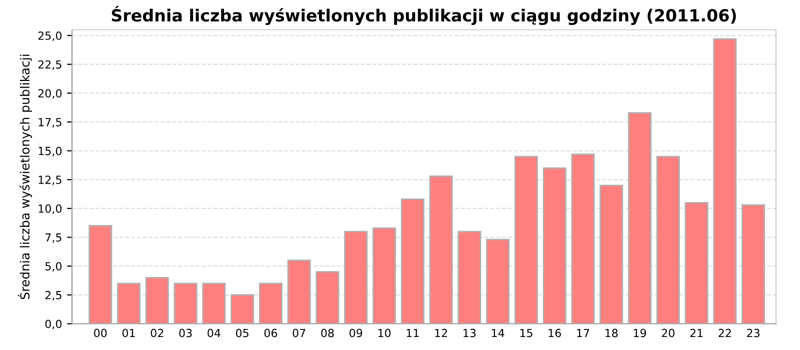 This screenshot has height=350, width=800. I want to click on x-tick-label: 06, so click(271, 333).